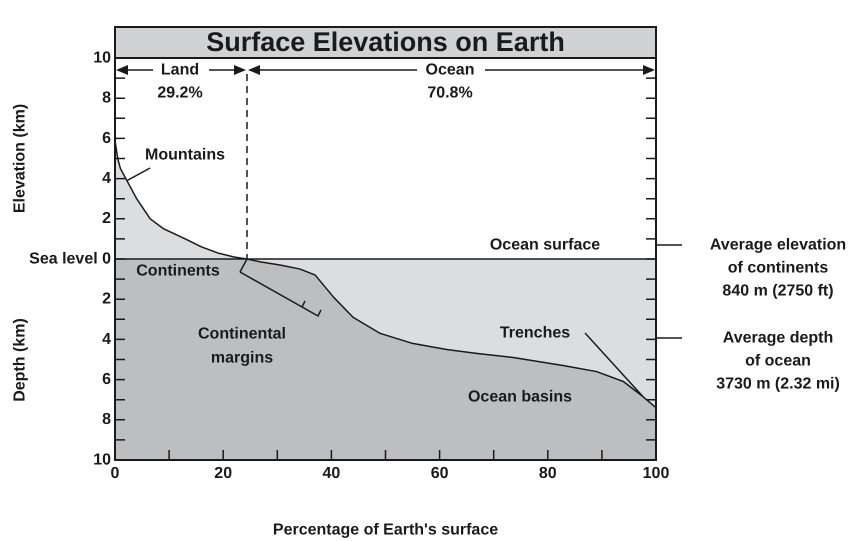 The height and width of the screenshot is (541, 862). I want to click on annotation: Land, so click(180, 69).